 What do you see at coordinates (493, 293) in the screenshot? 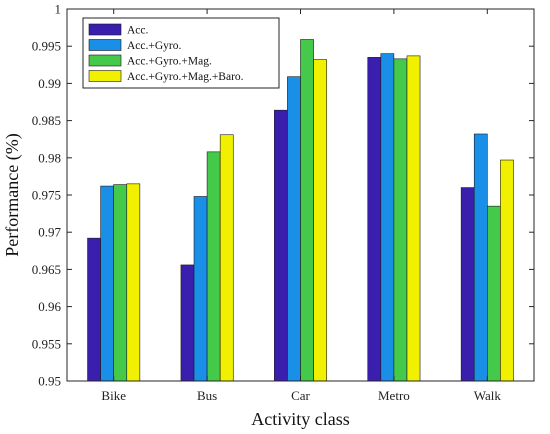
I see `bar-3-walk` at bounding box center [493, 293].